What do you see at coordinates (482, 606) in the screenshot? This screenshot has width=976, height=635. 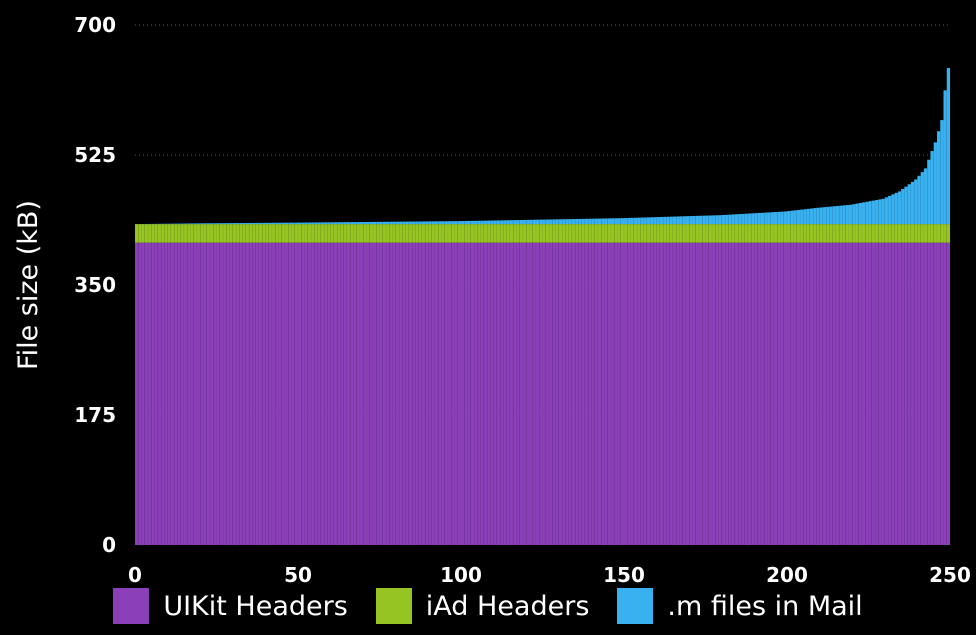 I see `legend-item-iad: iAd Headers` at bounding box center [482, 606].